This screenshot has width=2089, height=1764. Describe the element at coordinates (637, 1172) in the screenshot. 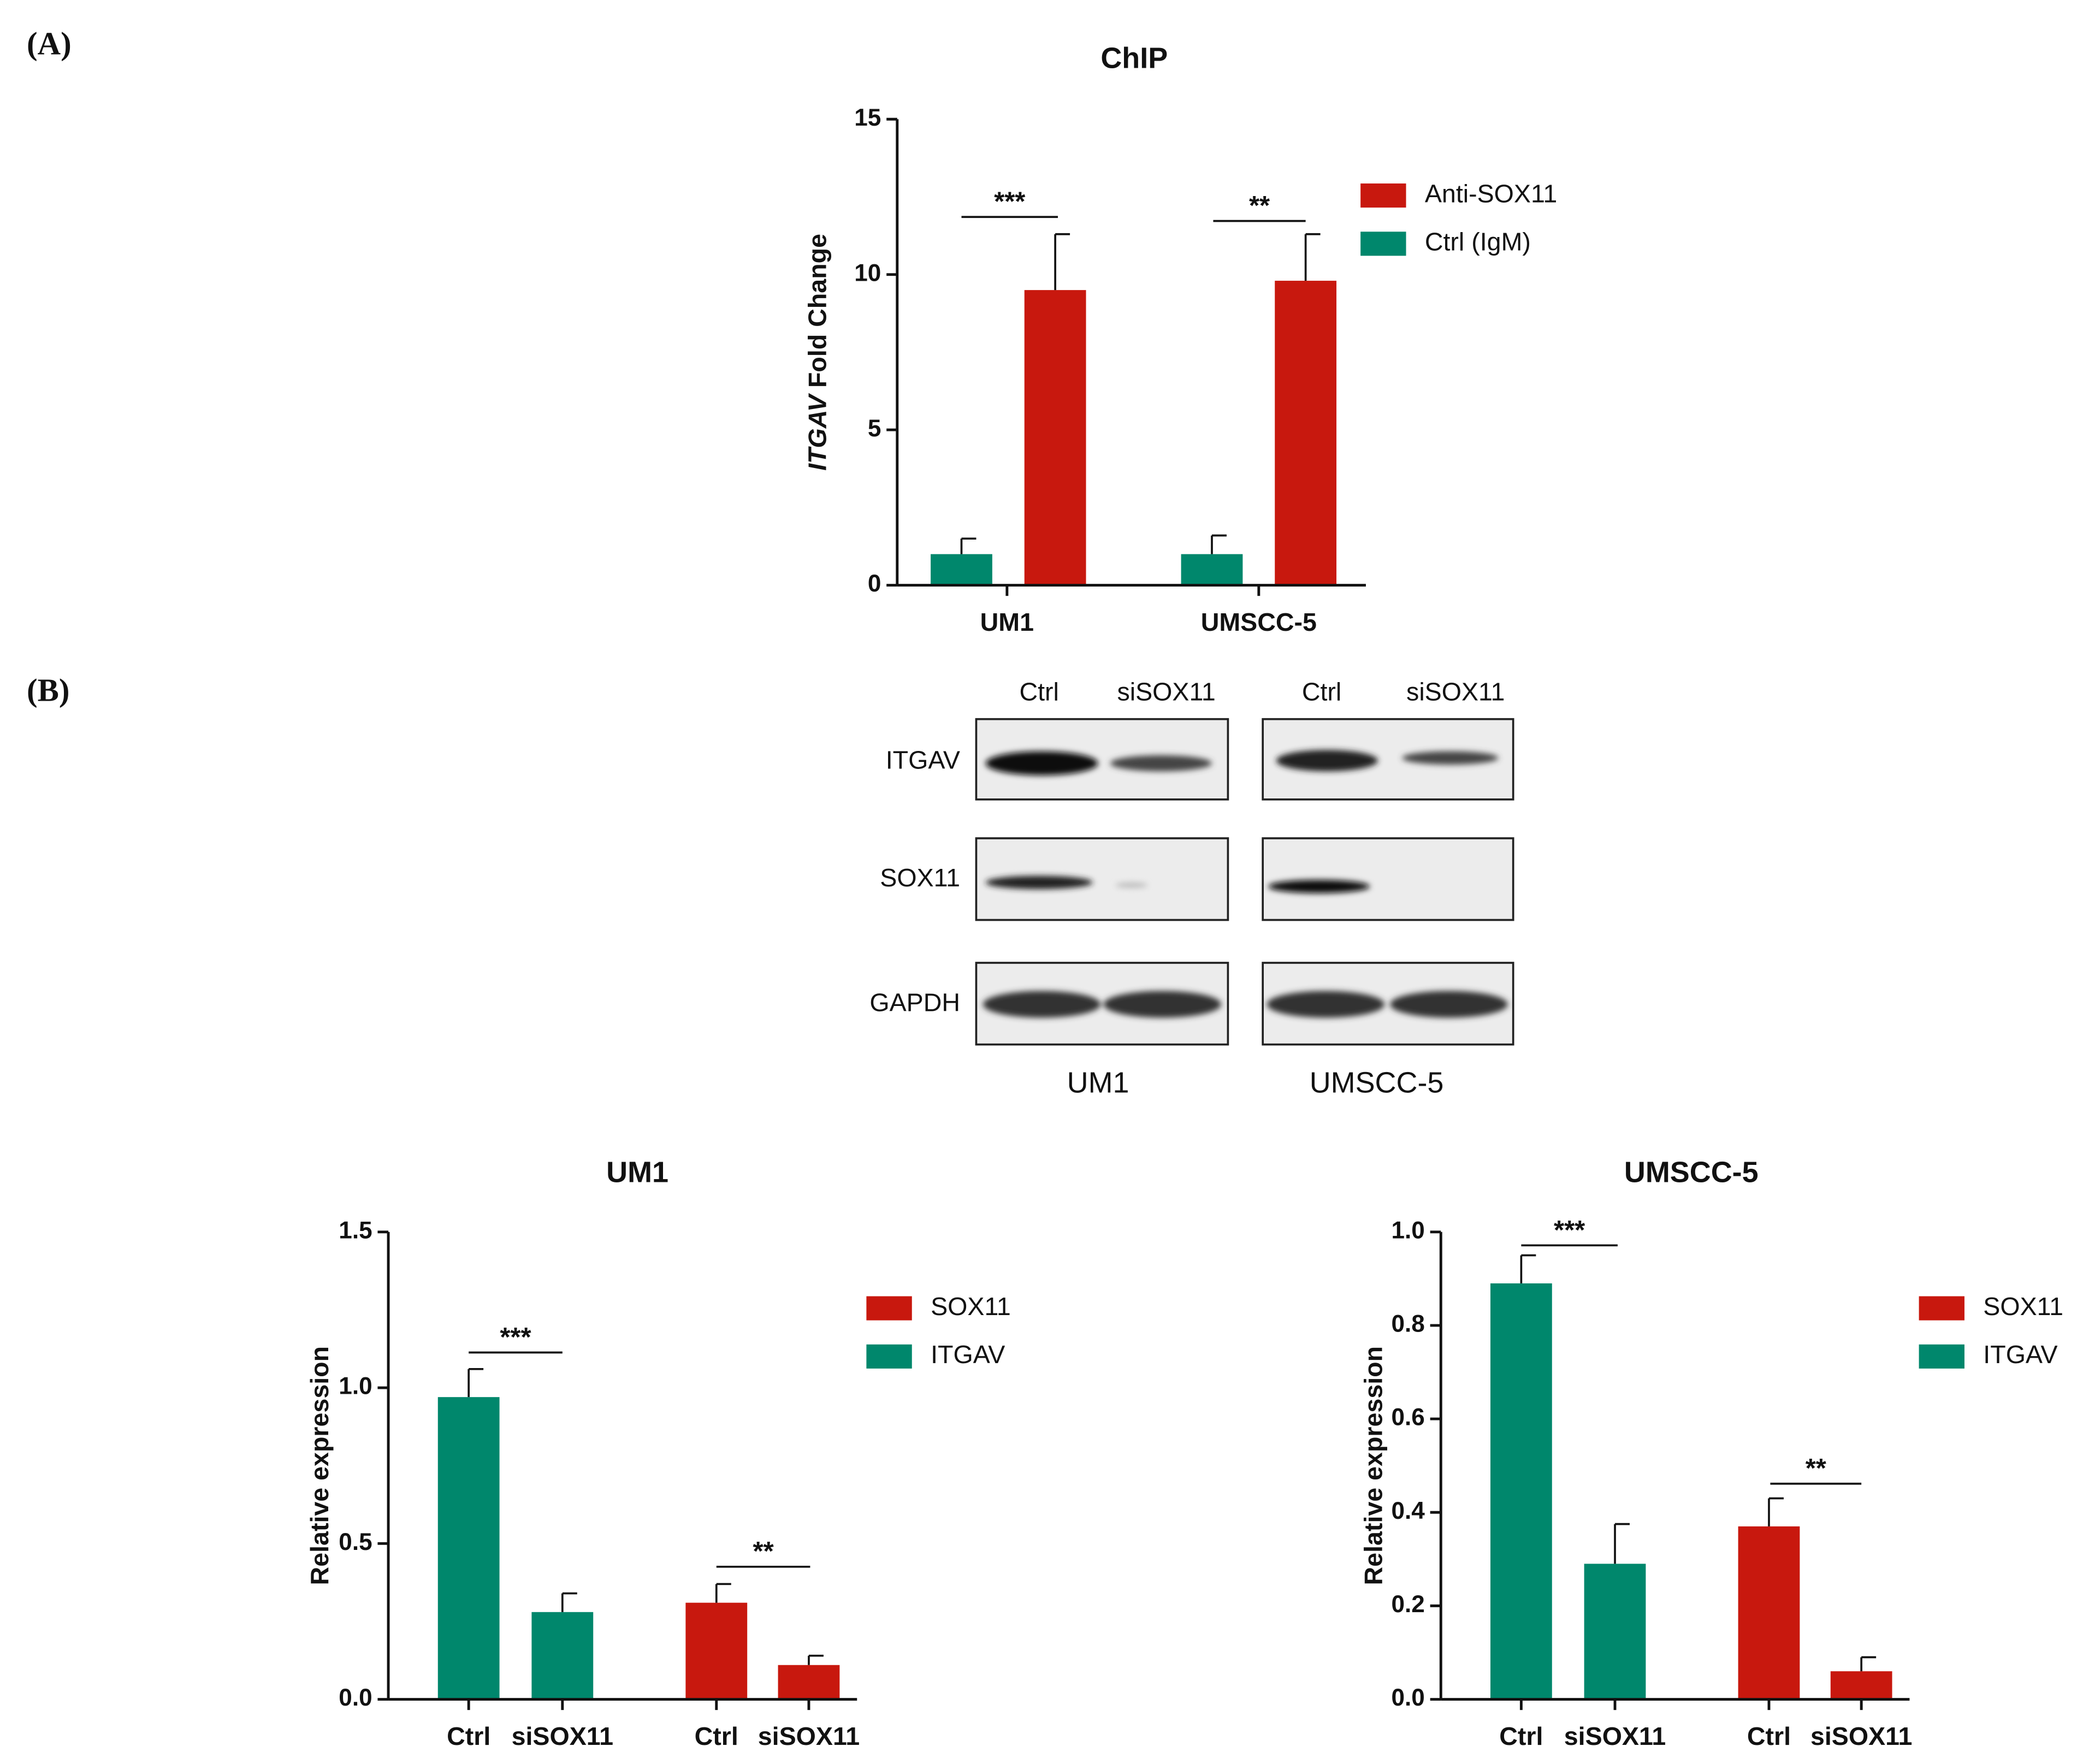

I see `chart-title: UM1` at that location.